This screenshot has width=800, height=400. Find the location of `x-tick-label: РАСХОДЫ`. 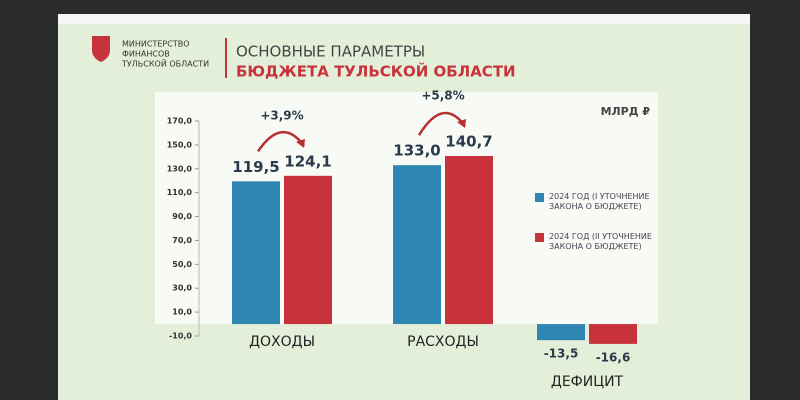

x-tick-label: РАСХОДЫ is located at coordinates (443, 342).